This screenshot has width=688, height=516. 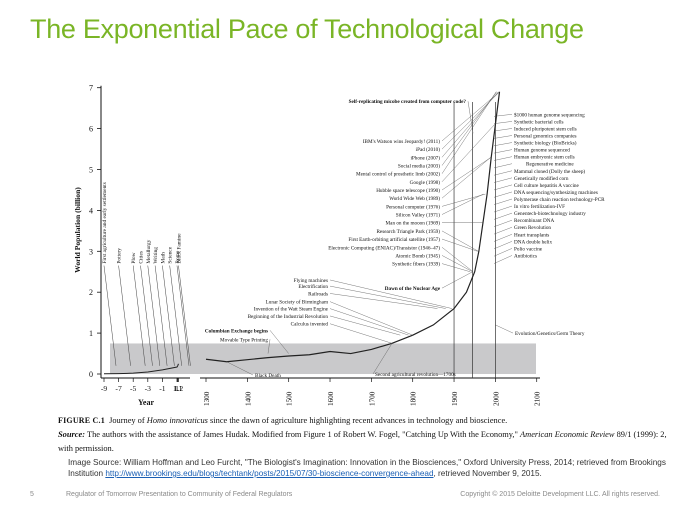 I want to click on mid-event-label: Research Triangle Park (1959), so click(x=408, y=231).